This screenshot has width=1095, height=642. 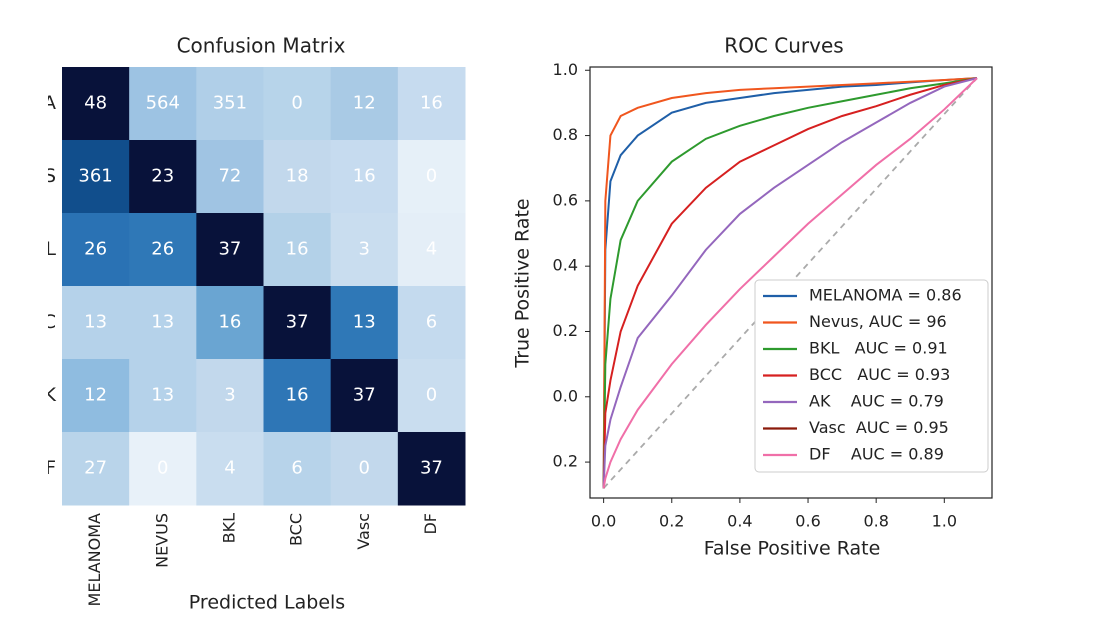 I want to click on row-label: A, so click(x=49, y=103).